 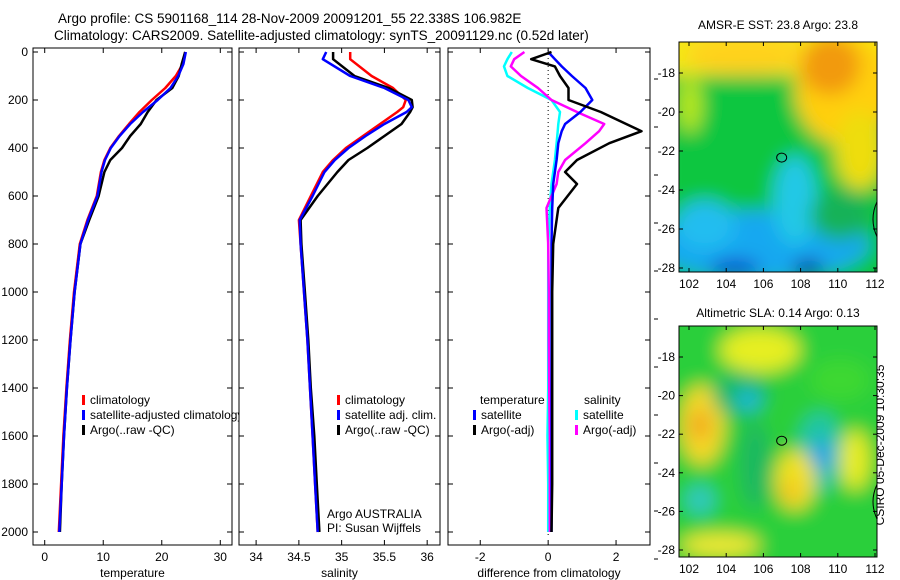 I want to click on x-tick-label: 10, so click(x=104, y=557).